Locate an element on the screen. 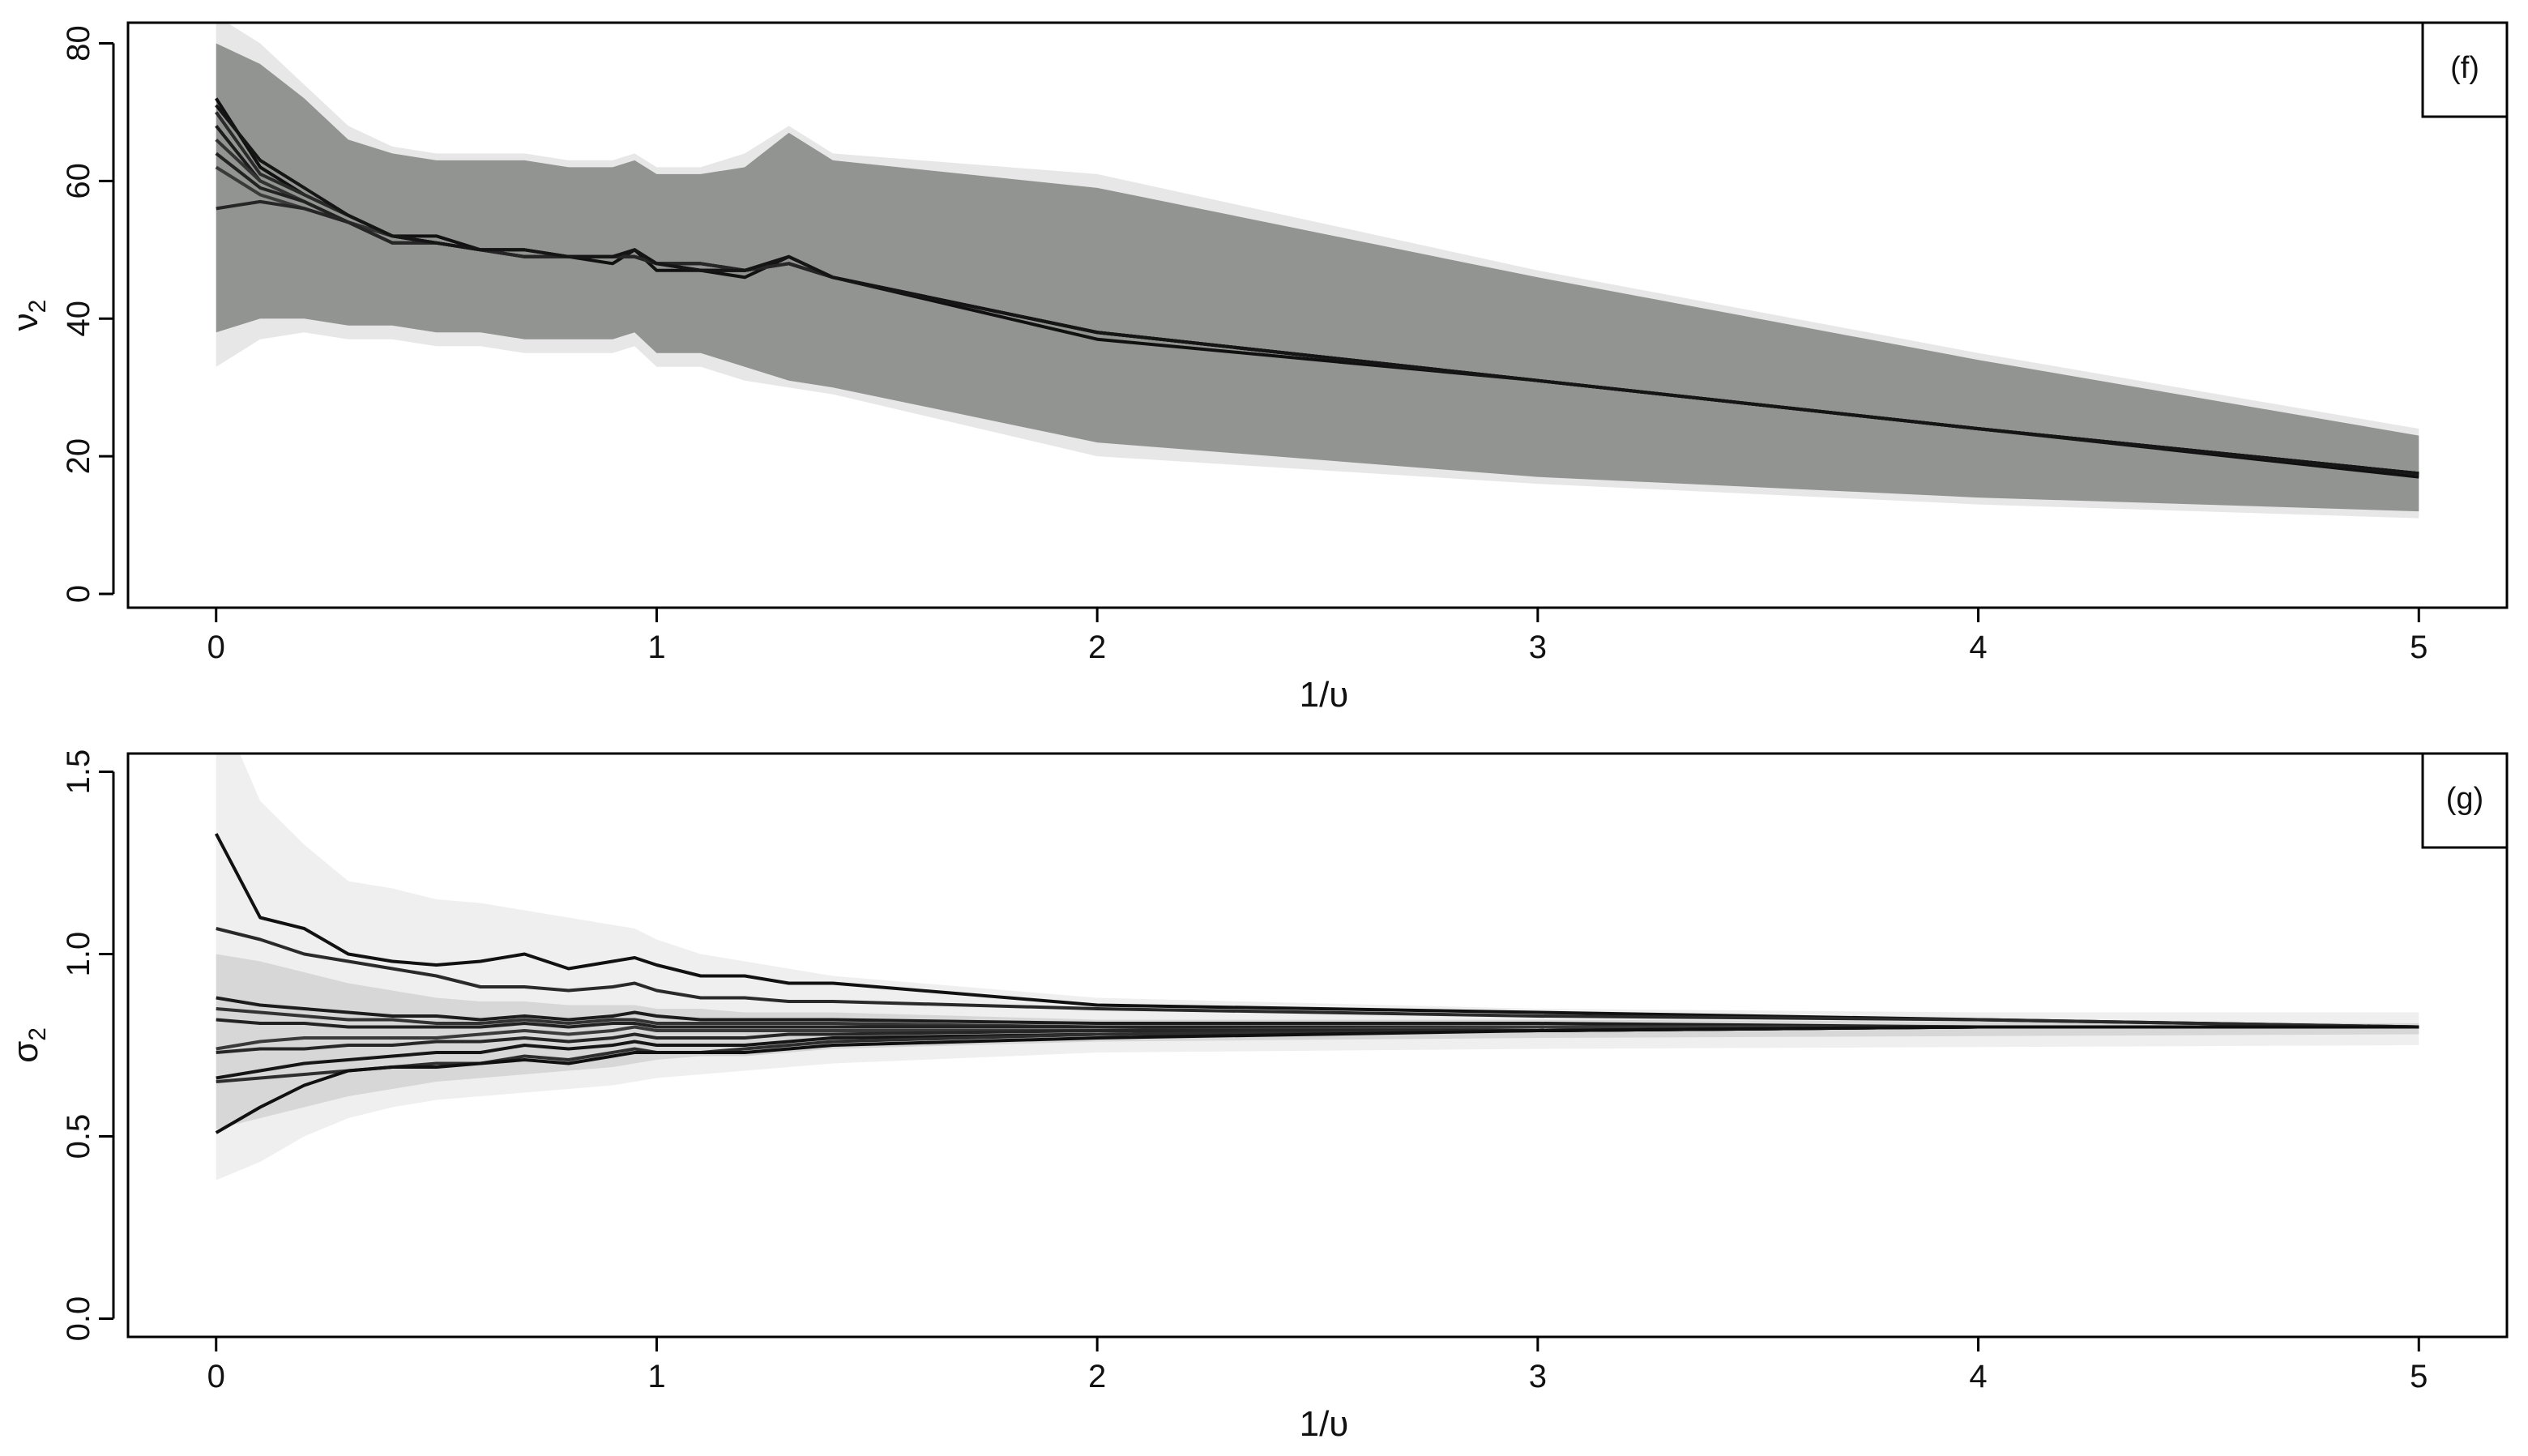 This screenshot has width=2528, height=1456. band-inner-g is located at coordinates (1317, 1041).